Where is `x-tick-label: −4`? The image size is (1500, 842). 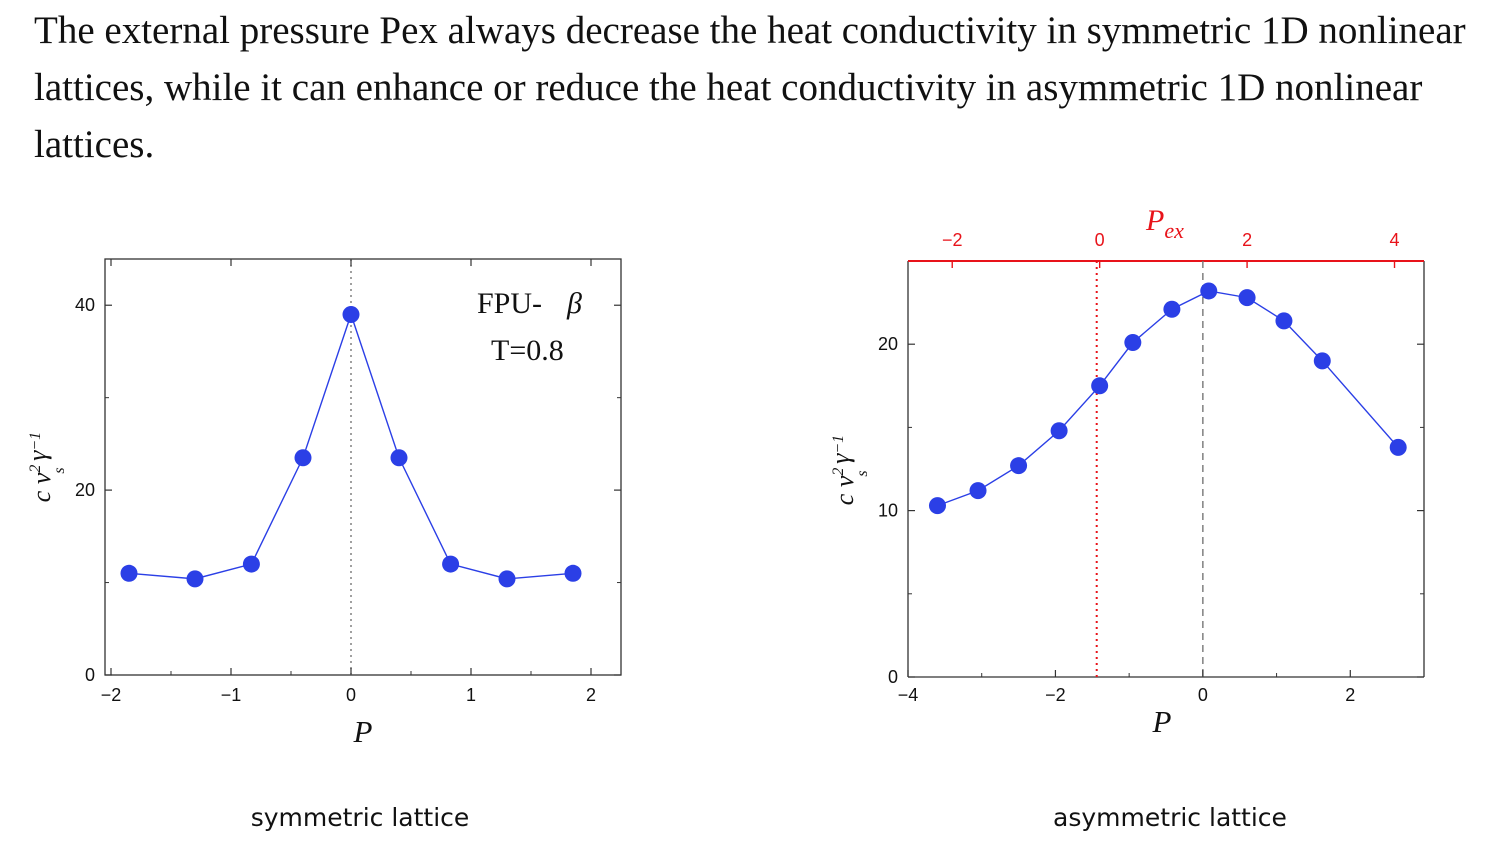 x-tick-label: −4 is located at coordinates (908, 695).